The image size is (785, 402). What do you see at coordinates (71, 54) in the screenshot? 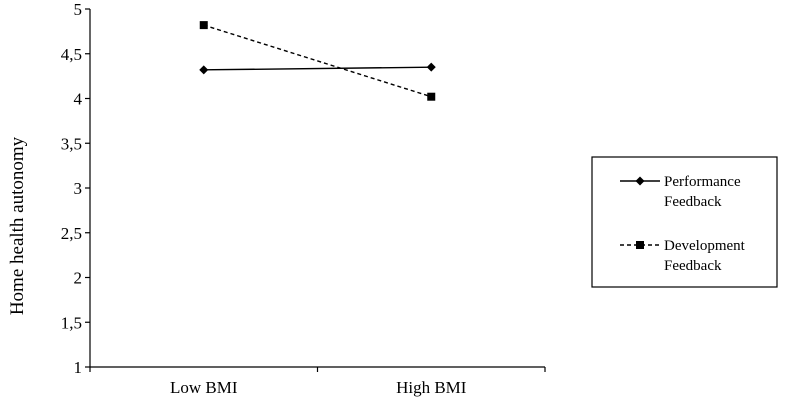
I see `y-tick-label: 4,5` at bounding box center [71, 54].